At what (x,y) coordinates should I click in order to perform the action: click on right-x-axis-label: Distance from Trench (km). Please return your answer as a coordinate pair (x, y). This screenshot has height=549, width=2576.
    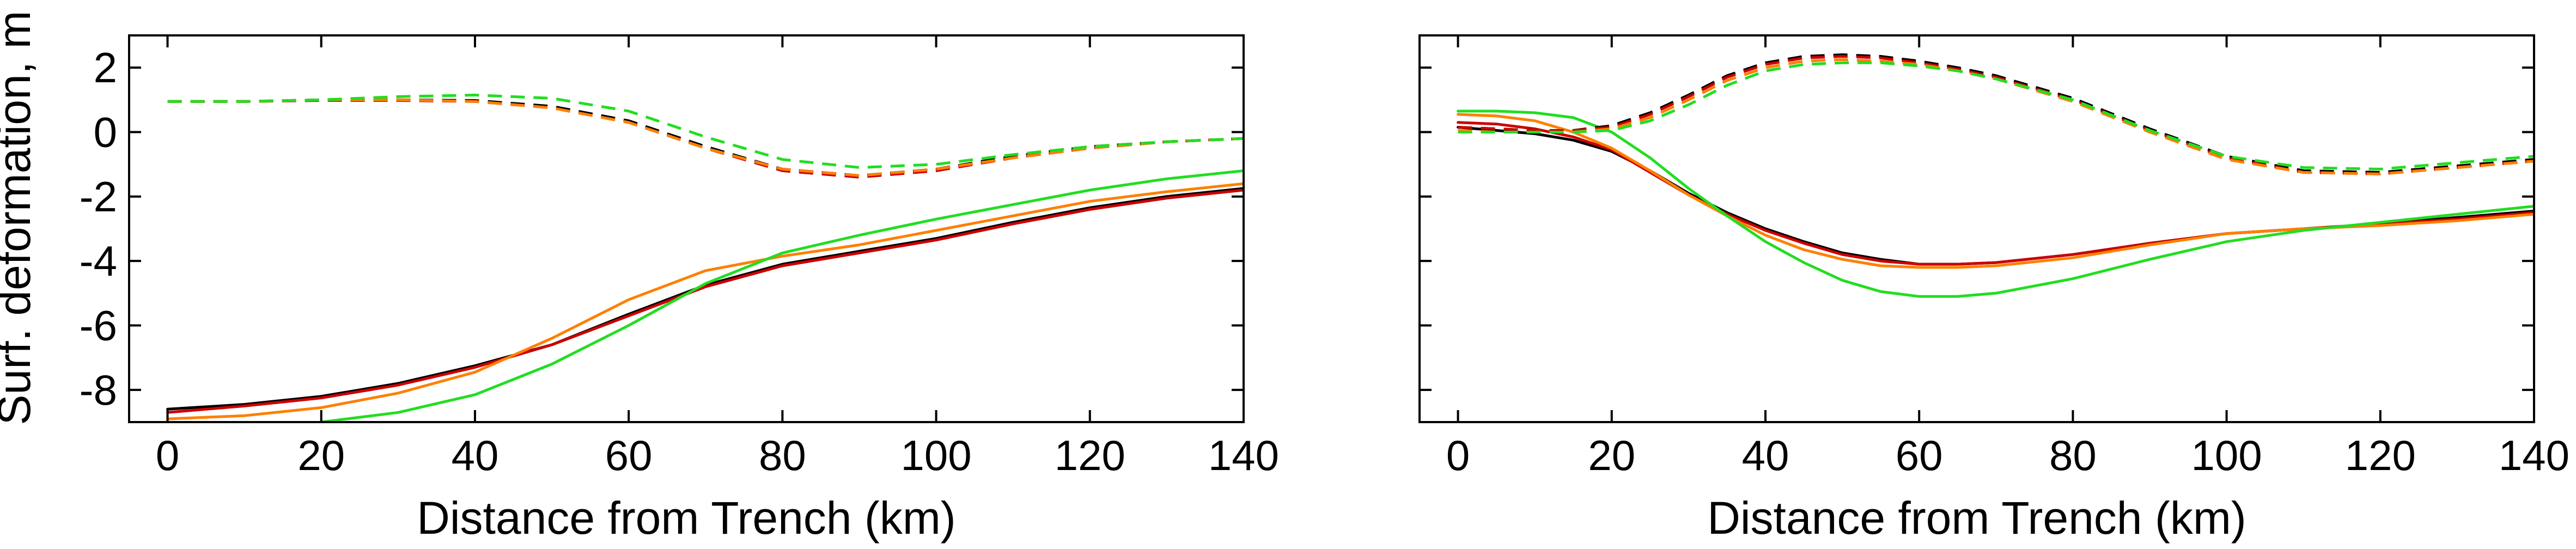
    Looking at the image, I should click on (1977, 518).